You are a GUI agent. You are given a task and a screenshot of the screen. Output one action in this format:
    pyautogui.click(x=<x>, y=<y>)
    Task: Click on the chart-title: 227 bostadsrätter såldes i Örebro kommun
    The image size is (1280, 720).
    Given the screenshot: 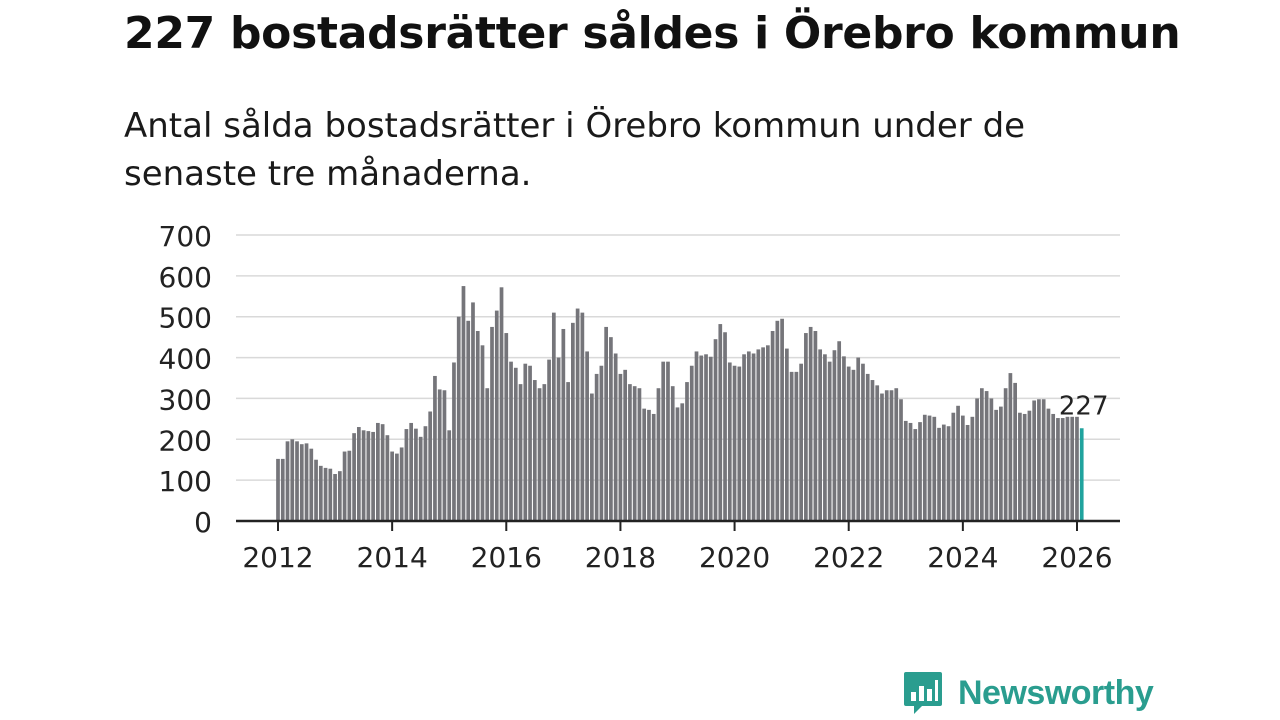 What is the action you would take?
    pyautogui.click(x=652, y=33)
    